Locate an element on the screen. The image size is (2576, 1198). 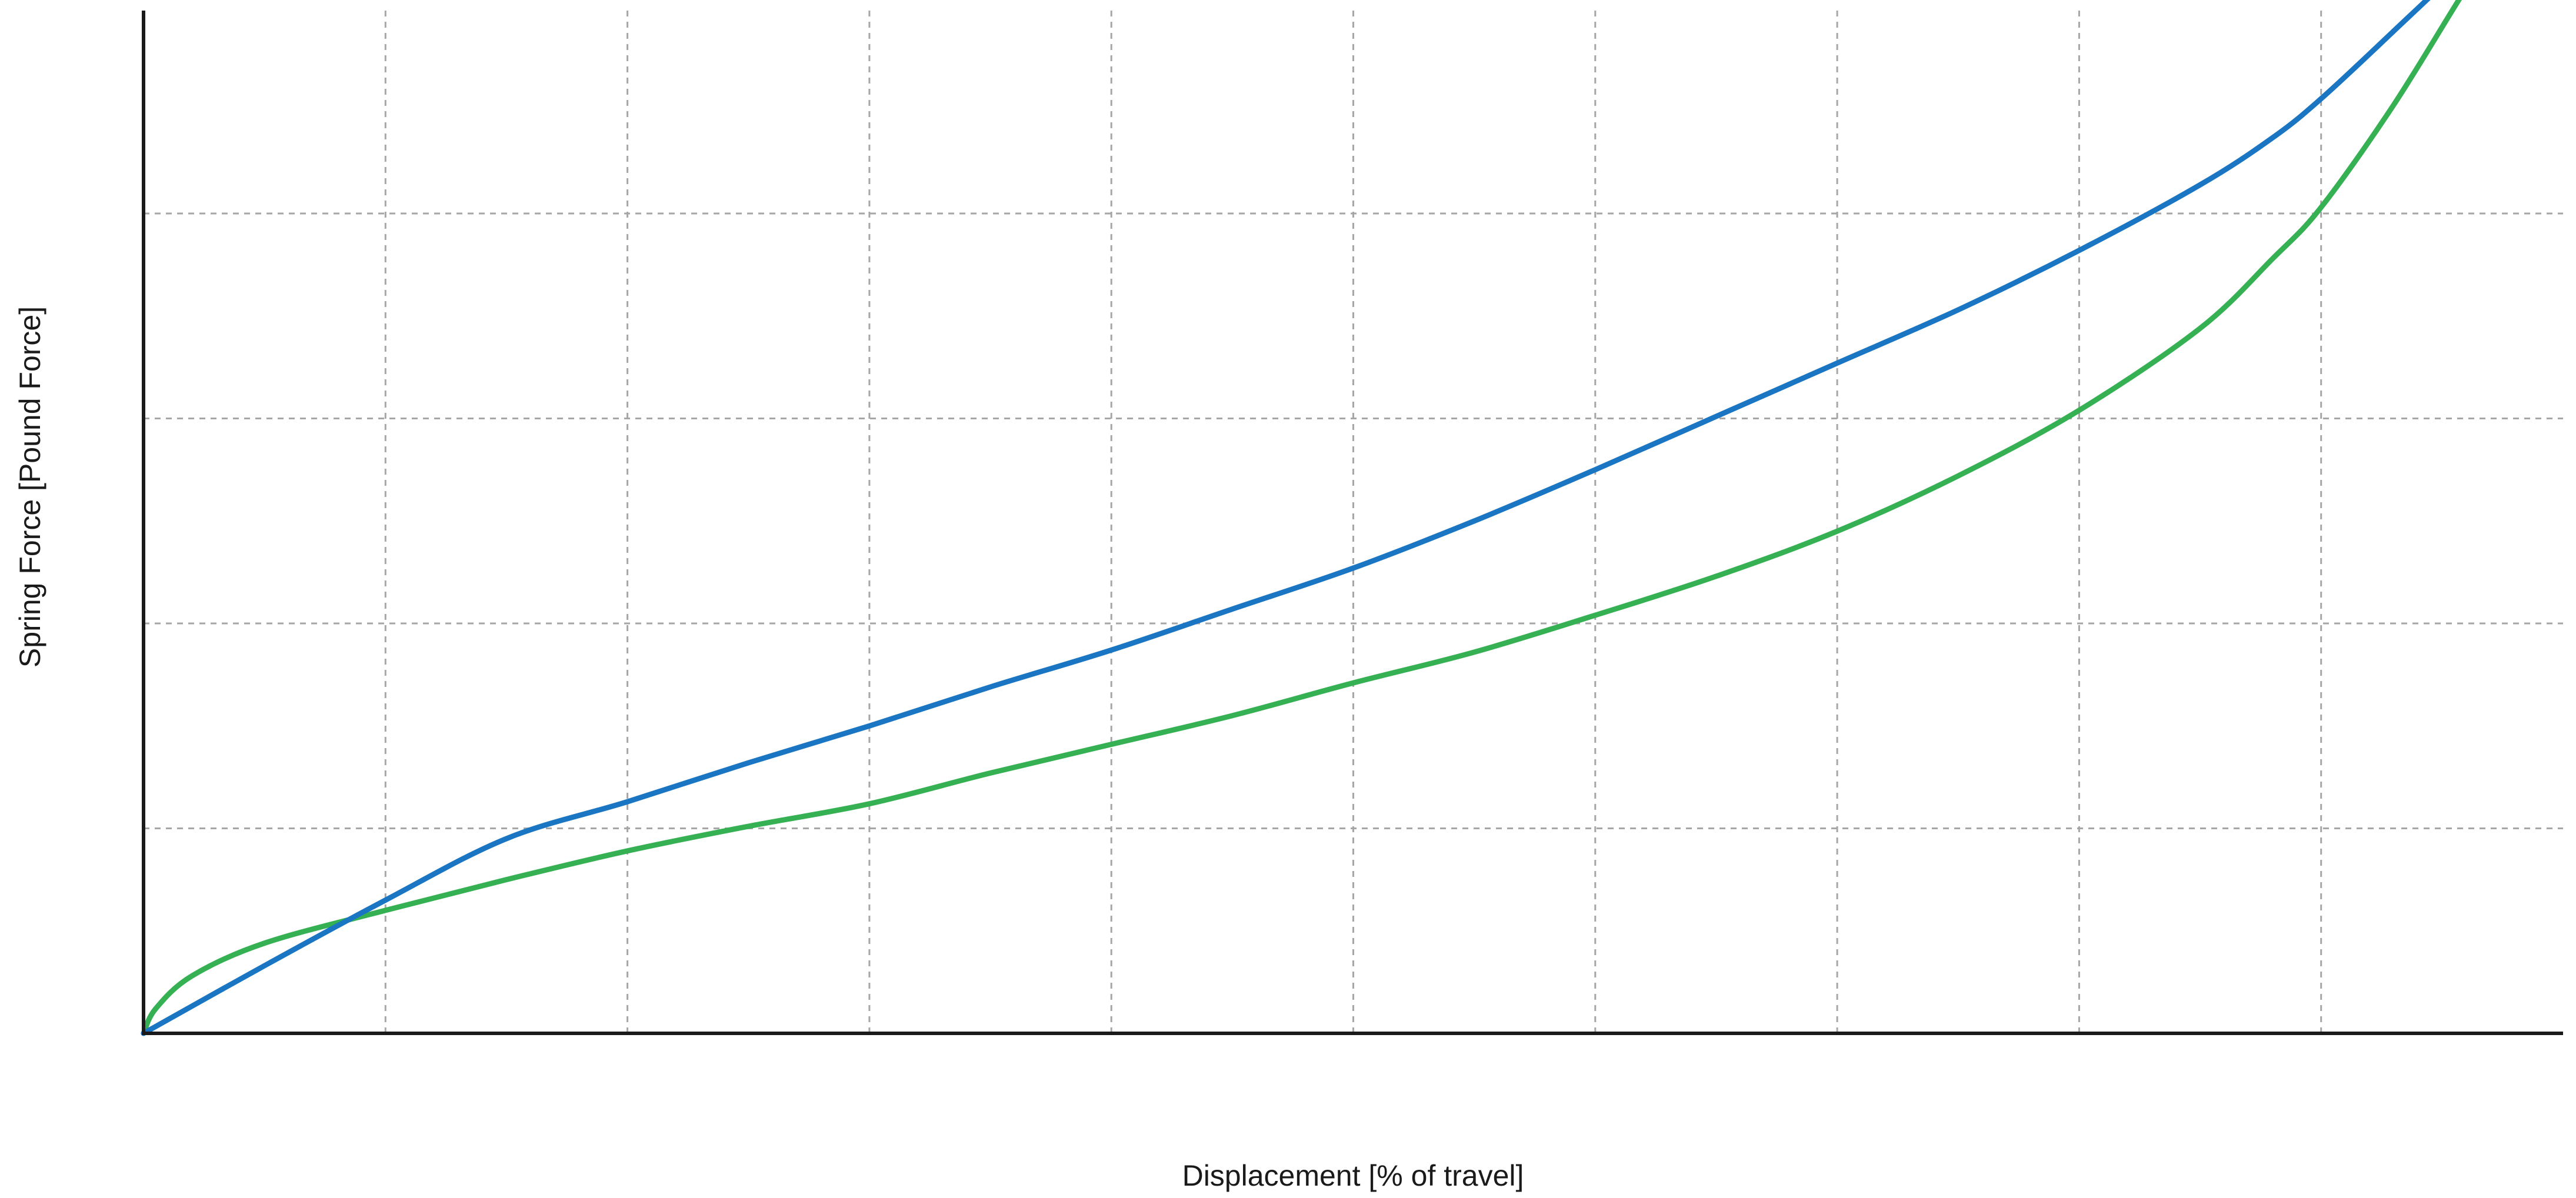
y-axis-title: Spring Force [Pound Force] is located at coordinates (30, 487).